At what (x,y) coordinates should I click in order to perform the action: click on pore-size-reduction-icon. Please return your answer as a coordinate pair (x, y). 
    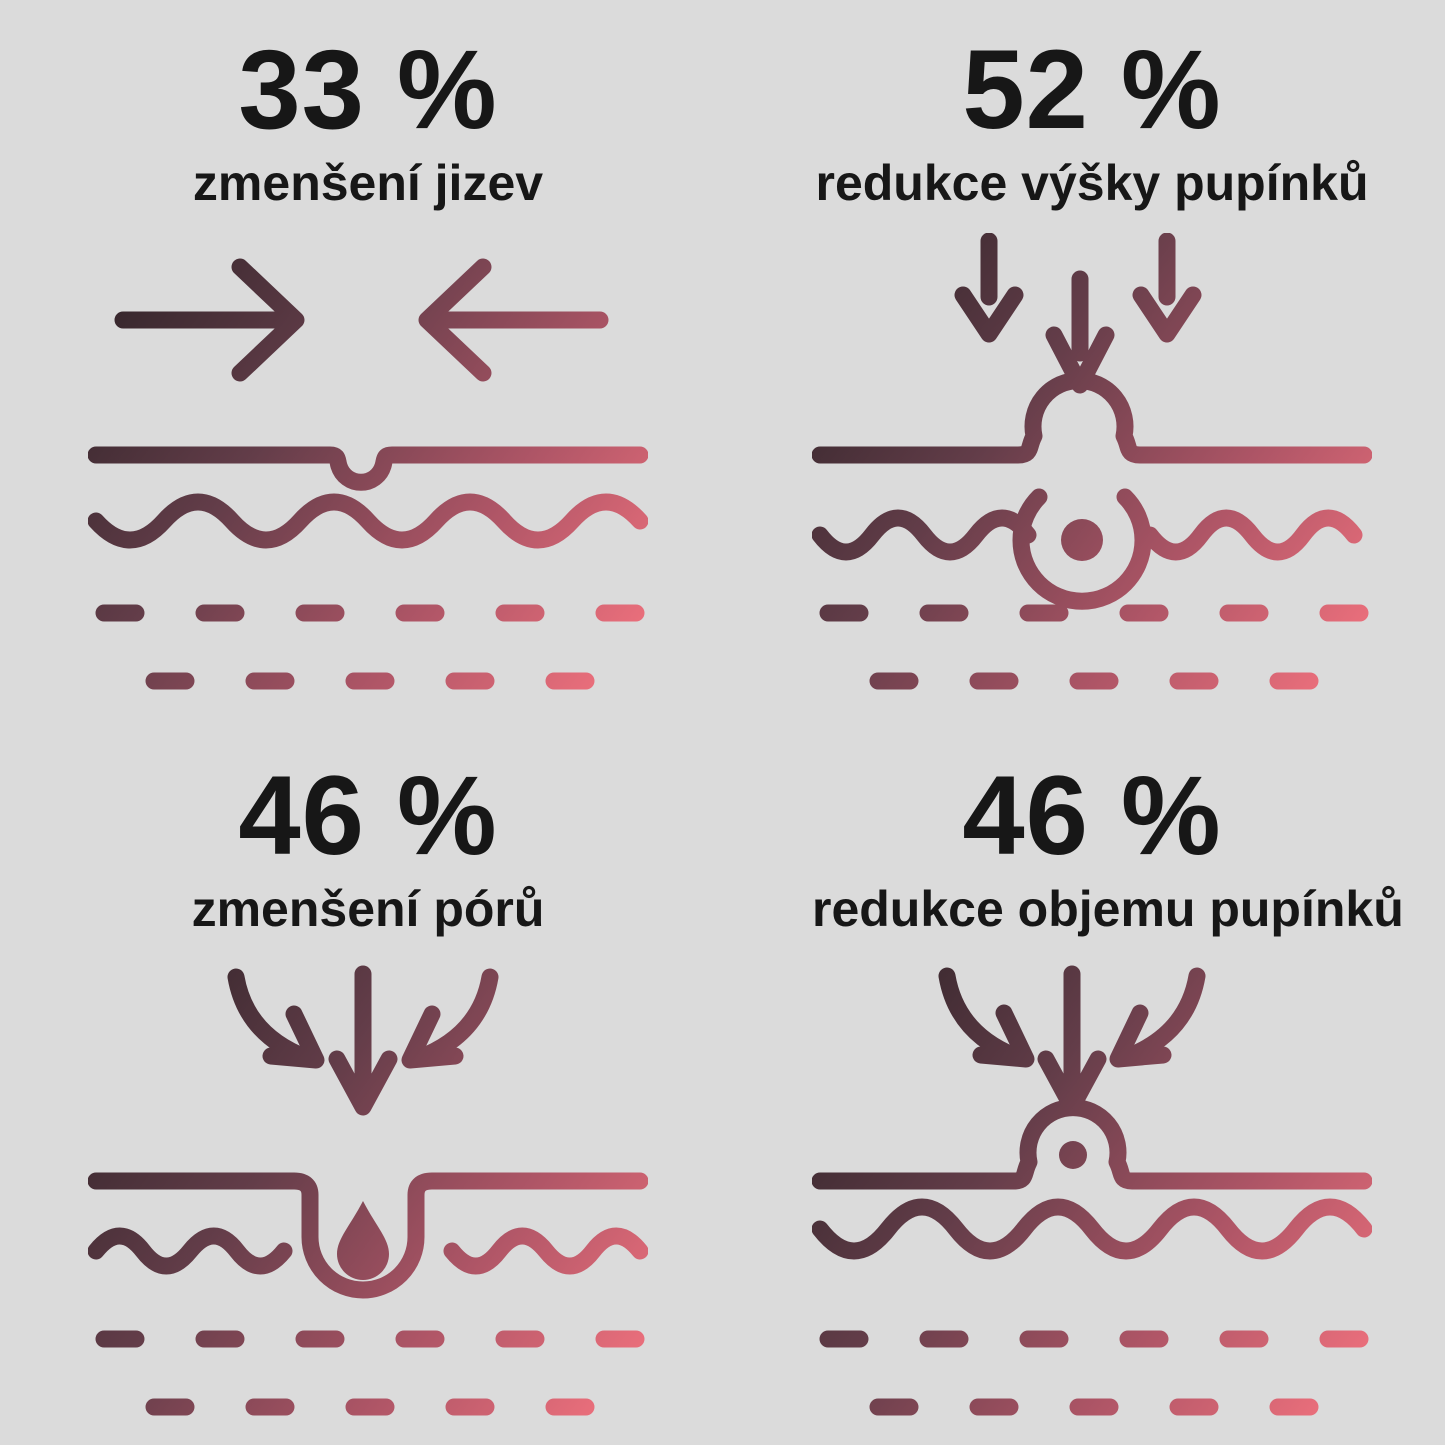
    Looking at the image, I should click on (368, 1190).